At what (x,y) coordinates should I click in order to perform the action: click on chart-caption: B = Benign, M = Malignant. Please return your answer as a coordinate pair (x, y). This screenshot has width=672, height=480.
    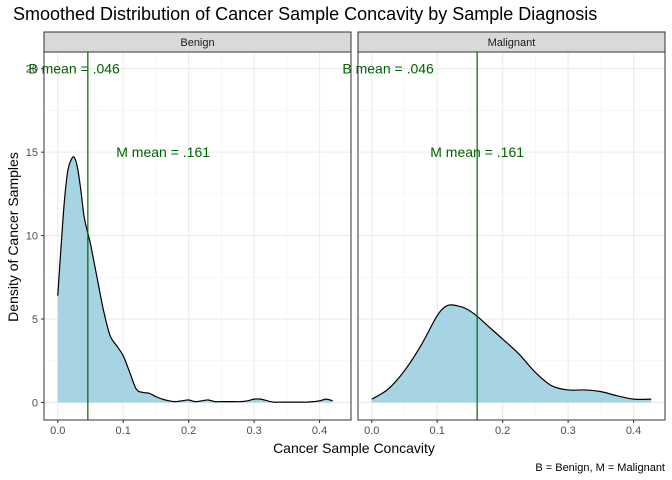
    Looking at the image, I should click on (600, 468).